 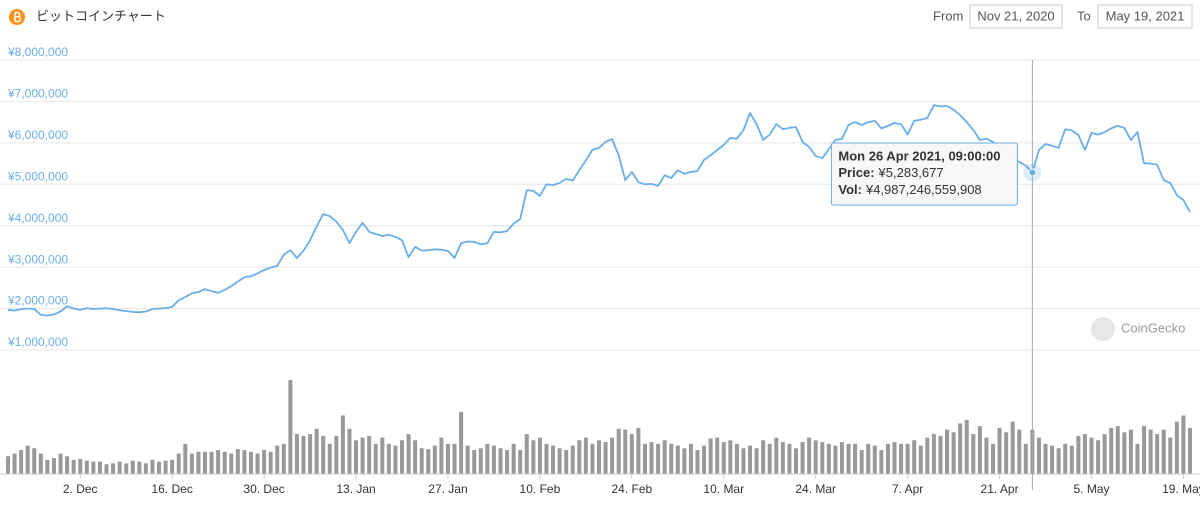 I want to click on x-tick-label: 16. Dec, so click(x=171, y=489).